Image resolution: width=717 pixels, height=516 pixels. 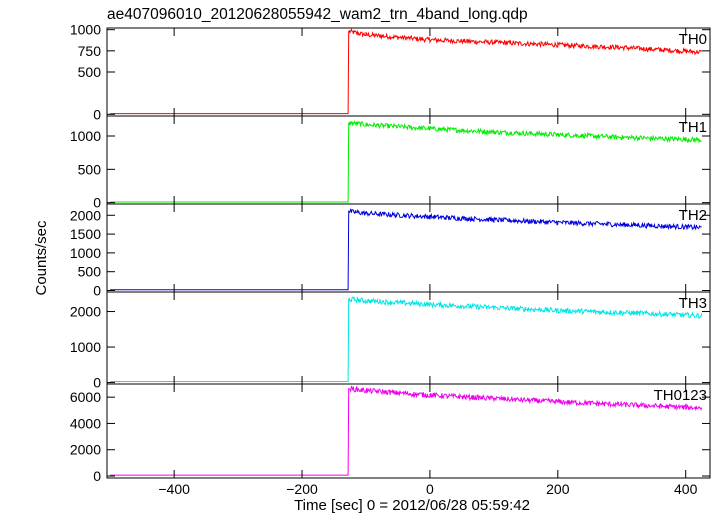 What do you see at coordinates (693, 39) in the screenshot?
I see `panel-label: TH0` at bounding box center [693, 39].